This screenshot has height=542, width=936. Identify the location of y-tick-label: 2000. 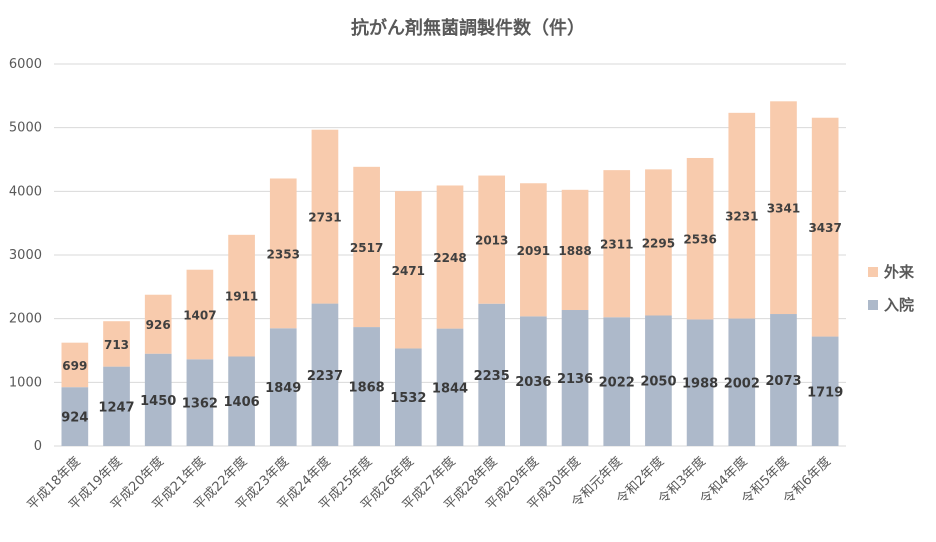
(25, 319).